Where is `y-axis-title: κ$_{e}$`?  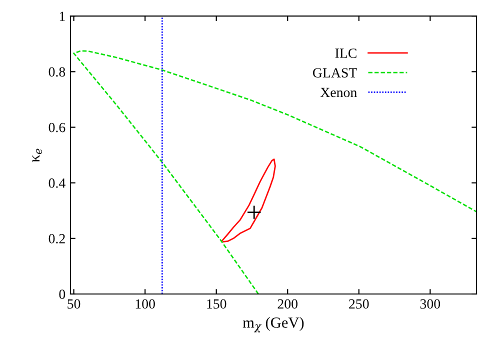
y-axis-title: κ$_{e}$ is located at coordinates (37, 155).